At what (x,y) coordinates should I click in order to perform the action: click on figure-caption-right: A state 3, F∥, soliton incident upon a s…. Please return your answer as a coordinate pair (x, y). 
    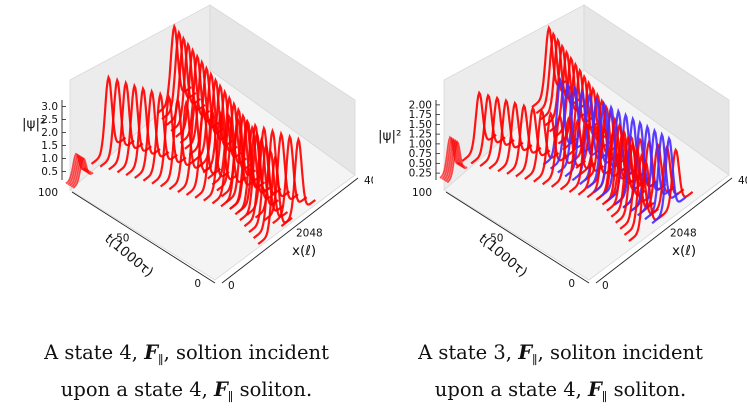
    Looking at the image, I should click on (560, 375).